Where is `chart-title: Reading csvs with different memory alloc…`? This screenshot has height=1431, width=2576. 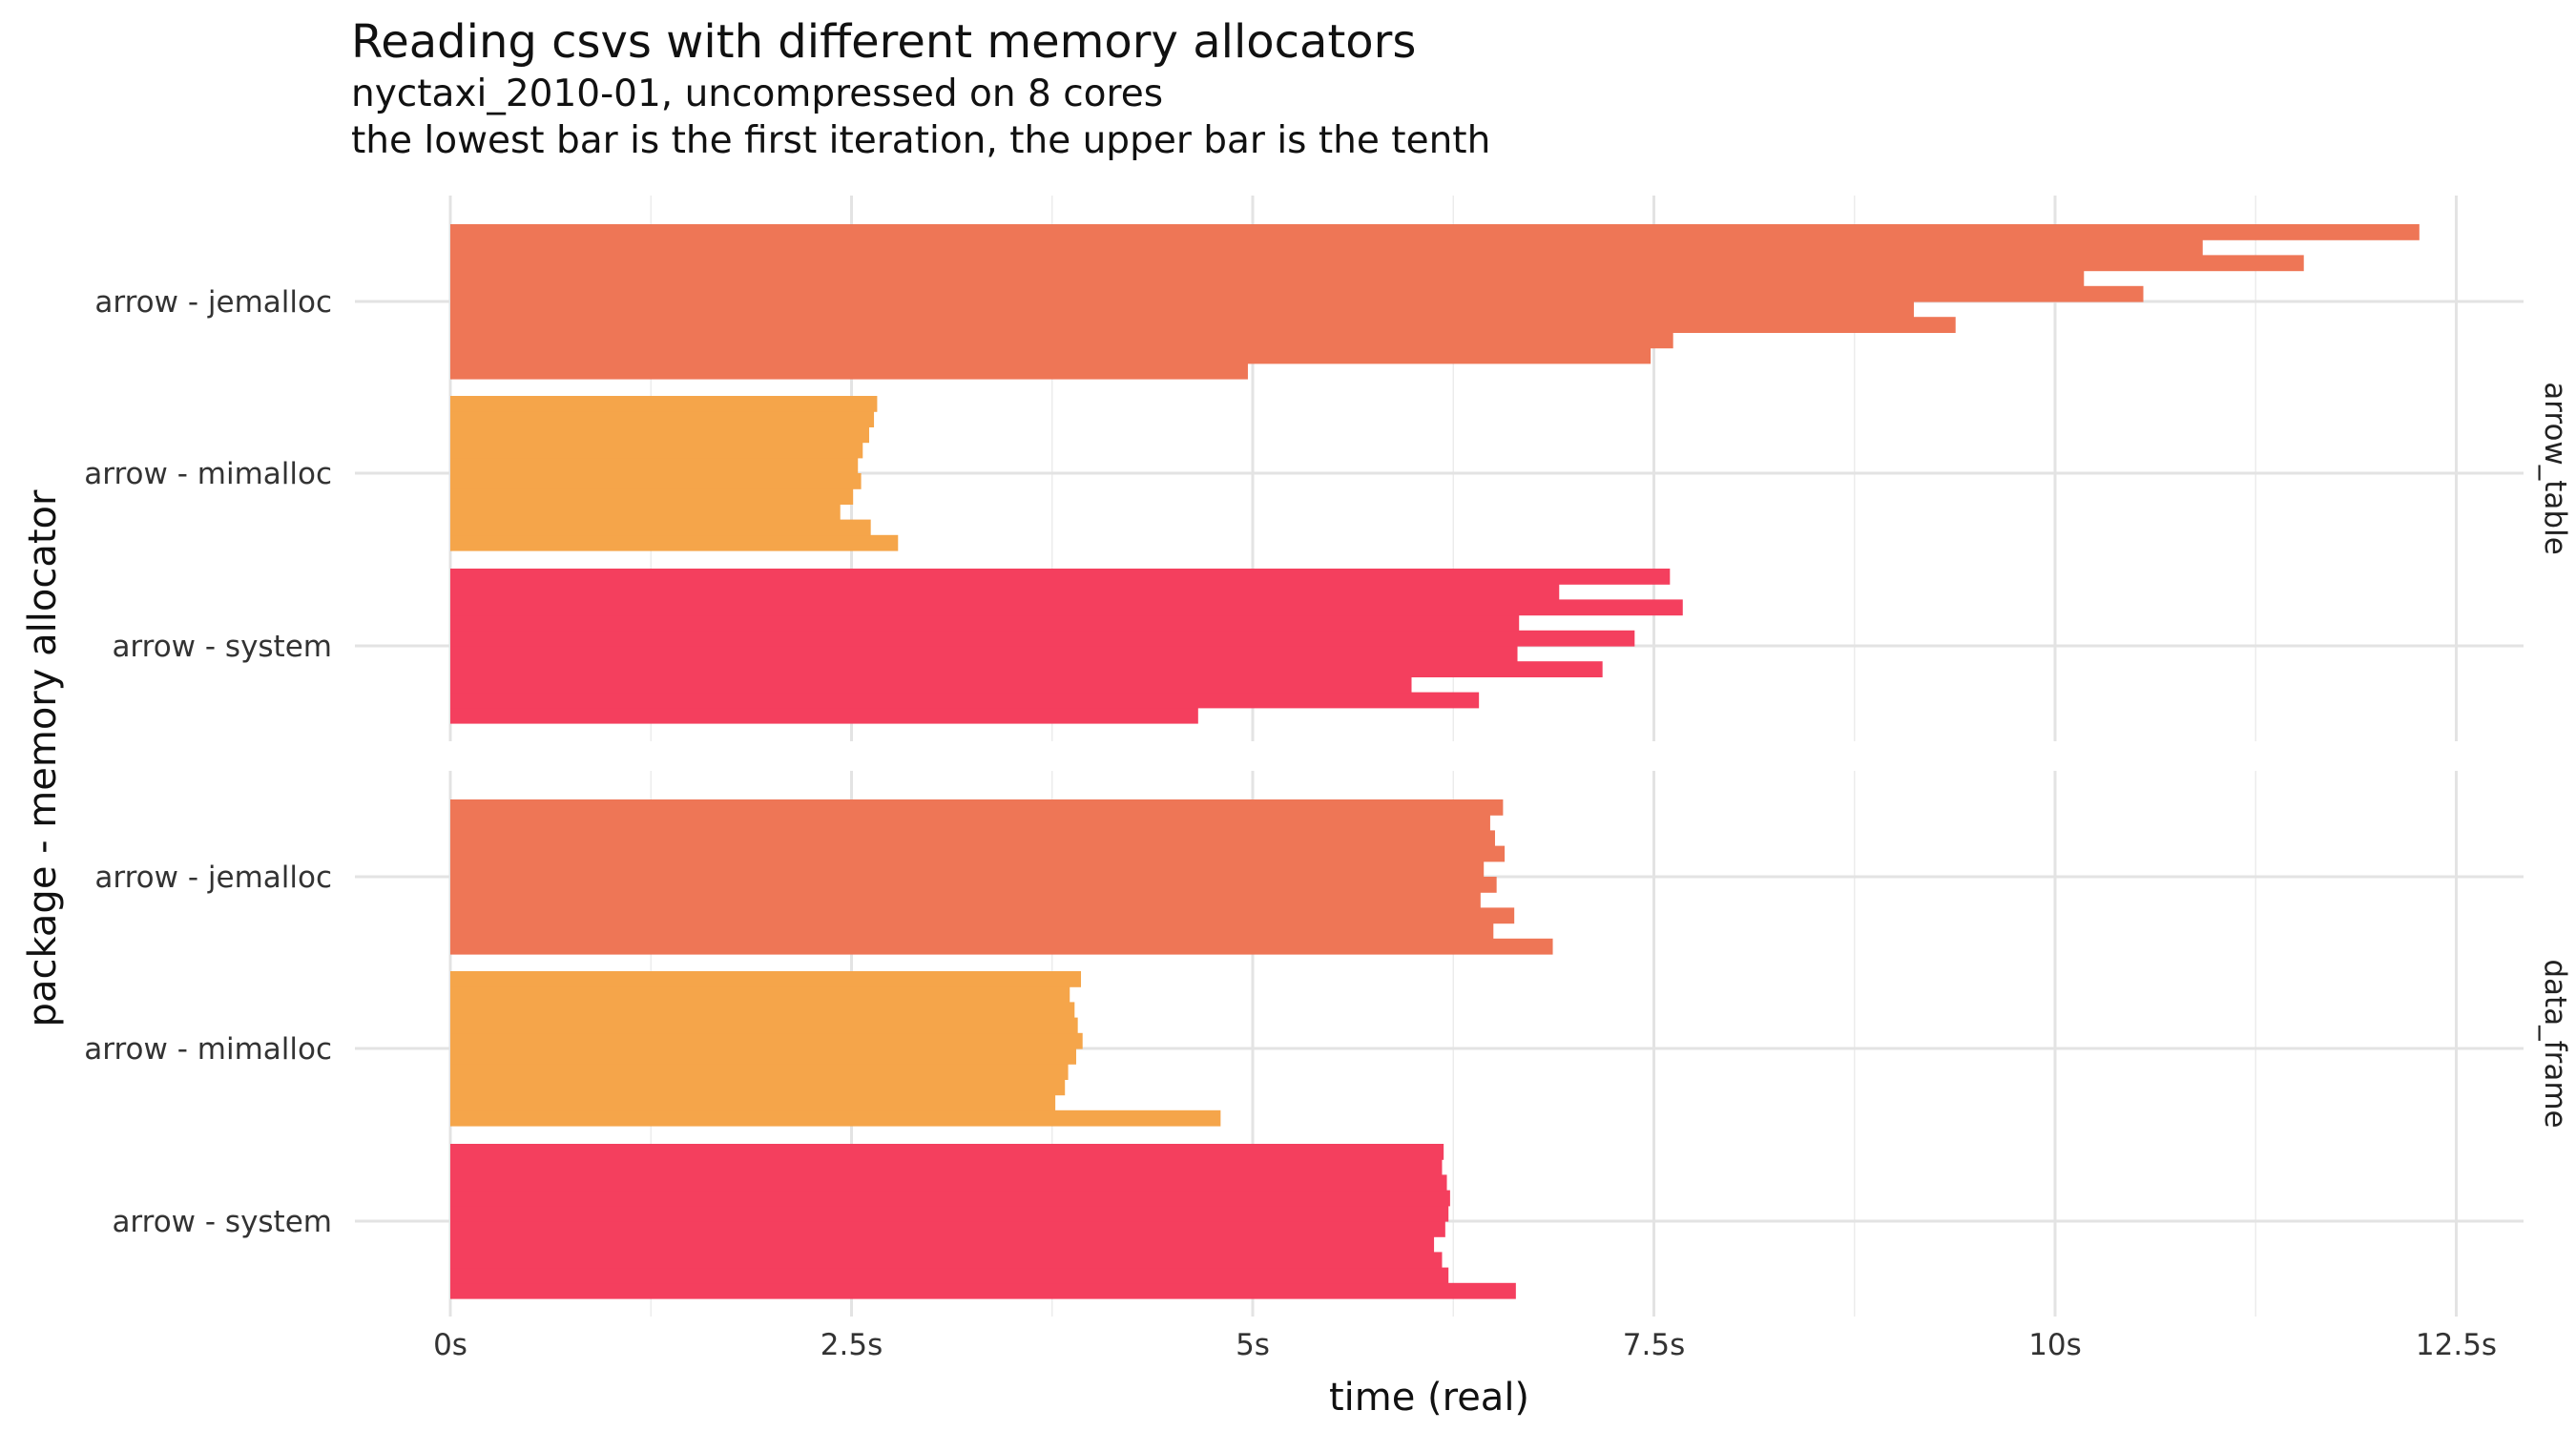
chart-title: Reading csvs with different memory alloc… is located at coordinates (884, 42).